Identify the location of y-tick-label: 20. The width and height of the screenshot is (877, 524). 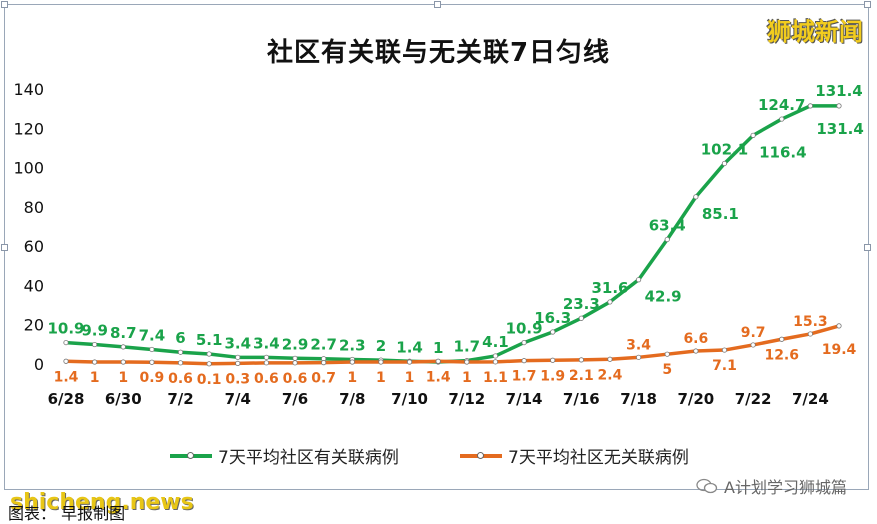
(34, 325).